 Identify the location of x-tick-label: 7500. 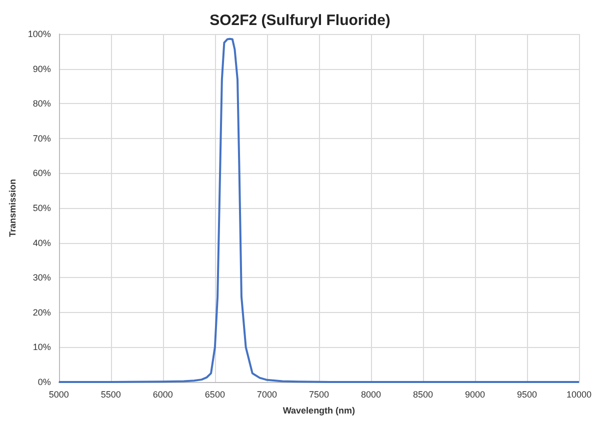
(318, 395).